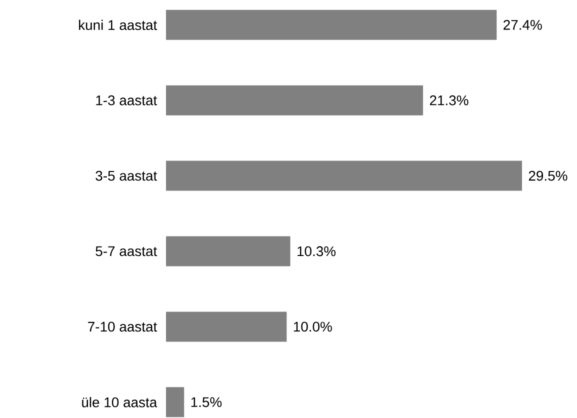 This screenshot has width=577, height=418. I want to click on y-tick-label: 3-5 aastat, so click(127, 175).